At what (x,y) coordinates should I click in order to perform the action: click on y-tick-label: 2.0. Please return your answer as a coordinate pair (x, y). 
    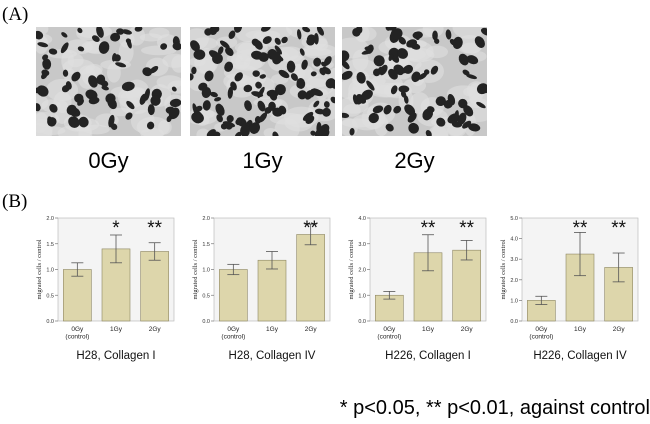
    Looking at the image, I should click on (206, 219).